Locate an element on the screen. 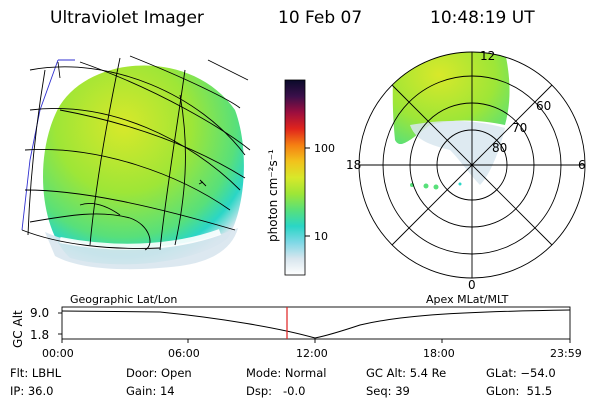 This screenshot has height=400, width=600. app-title: Ultraviolet Imager is located at coordinates (127, 18).